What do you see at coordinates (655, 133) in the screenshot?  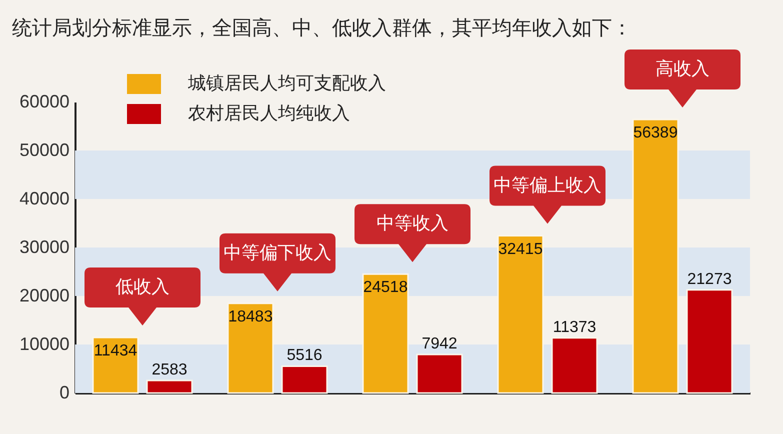 I see `data-label: 56389` at bounding box center [655, 133].